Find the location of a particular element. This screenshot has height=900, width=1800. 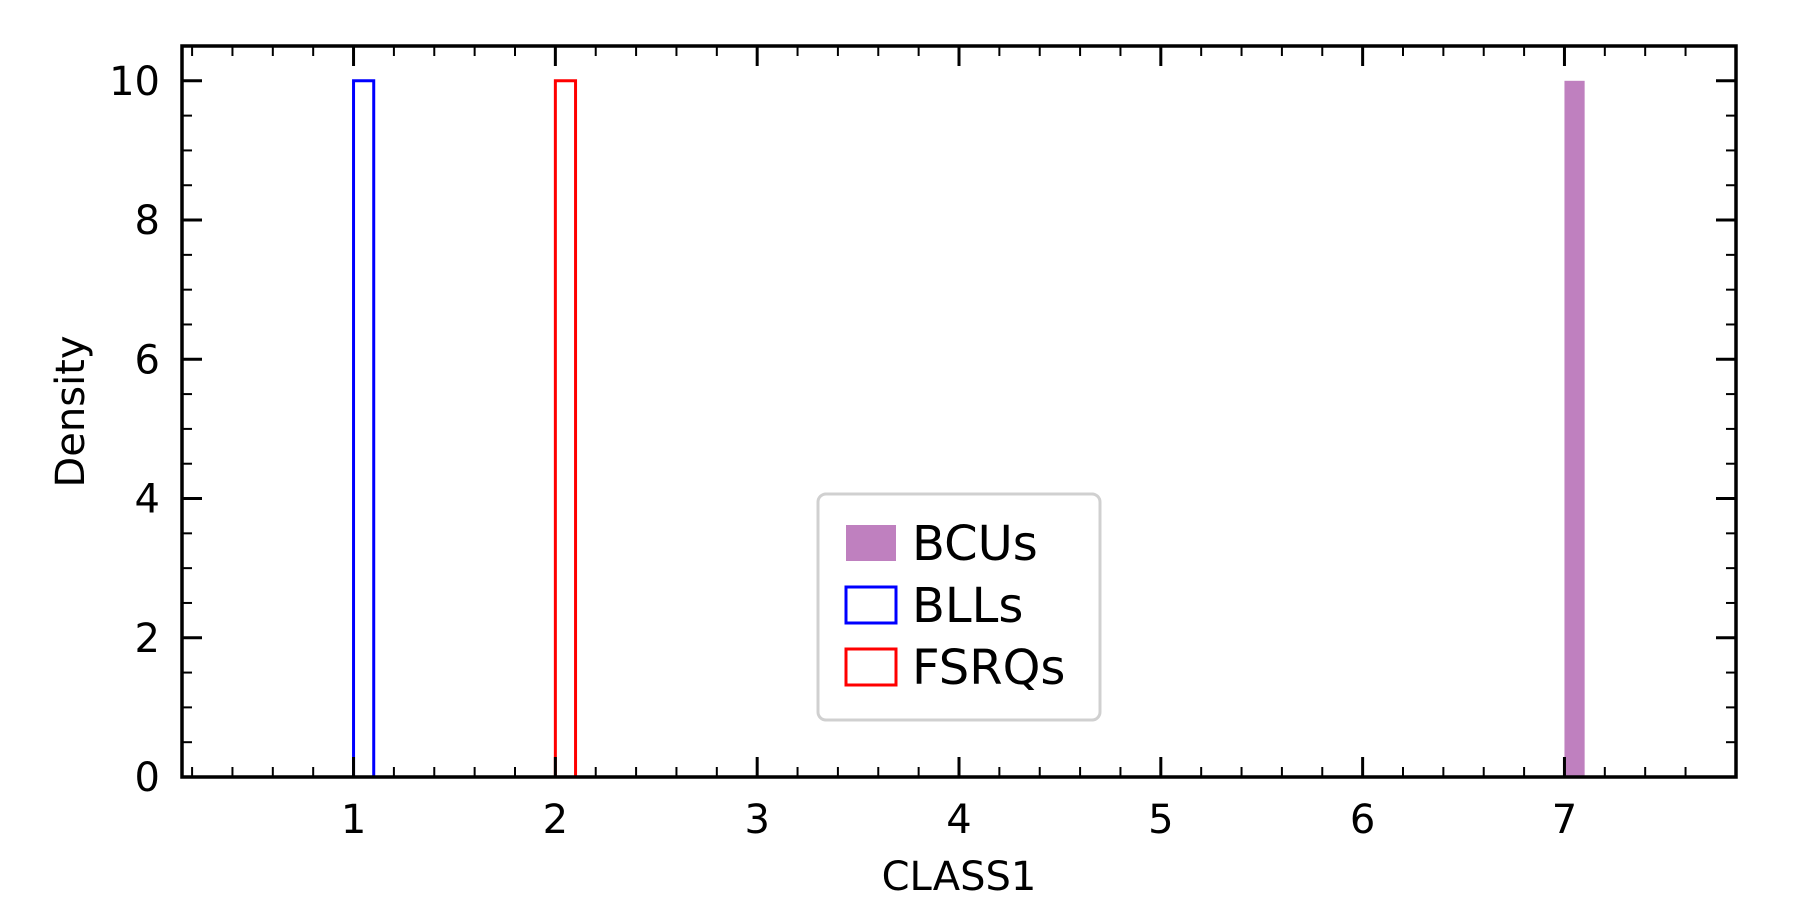

legend-swatch-blls is located at coordinates (871, 605).